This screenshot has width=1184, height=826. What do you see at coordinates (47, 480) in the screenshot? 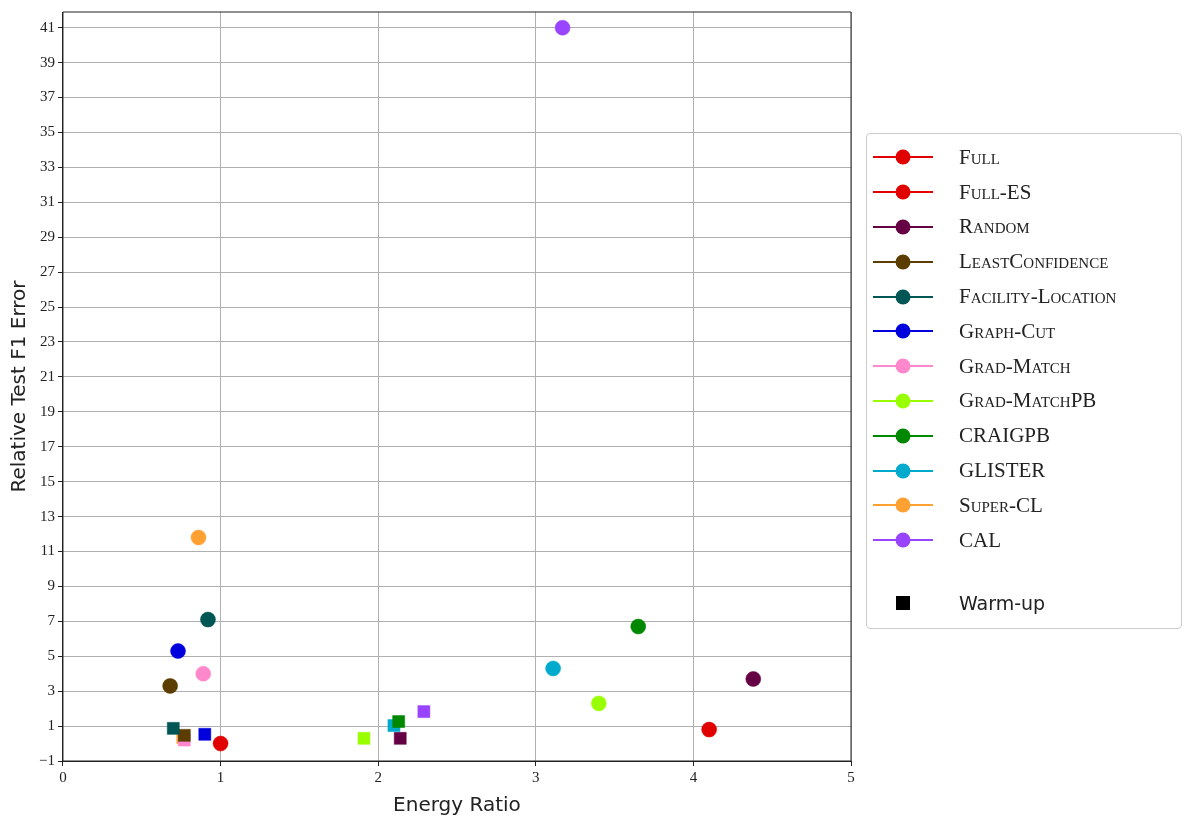
I see `y-tick-label: 15` at bounding box center [47, 480].